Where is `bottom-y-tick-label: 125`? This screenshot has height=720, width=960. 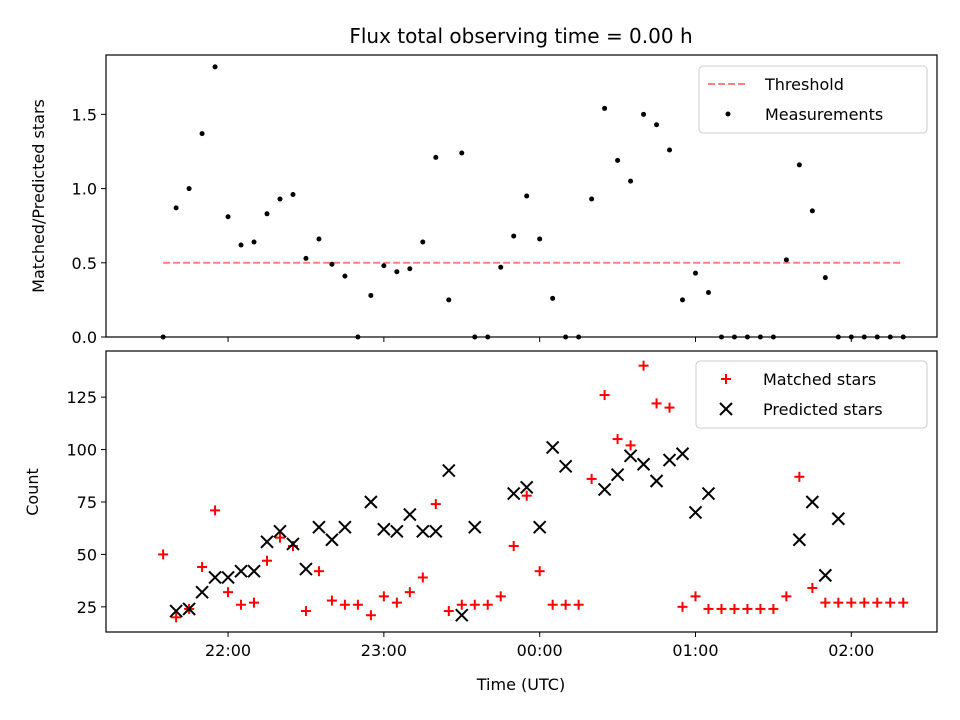 bottom-y-tick-label: 125 is located at coordinates (81, 397).